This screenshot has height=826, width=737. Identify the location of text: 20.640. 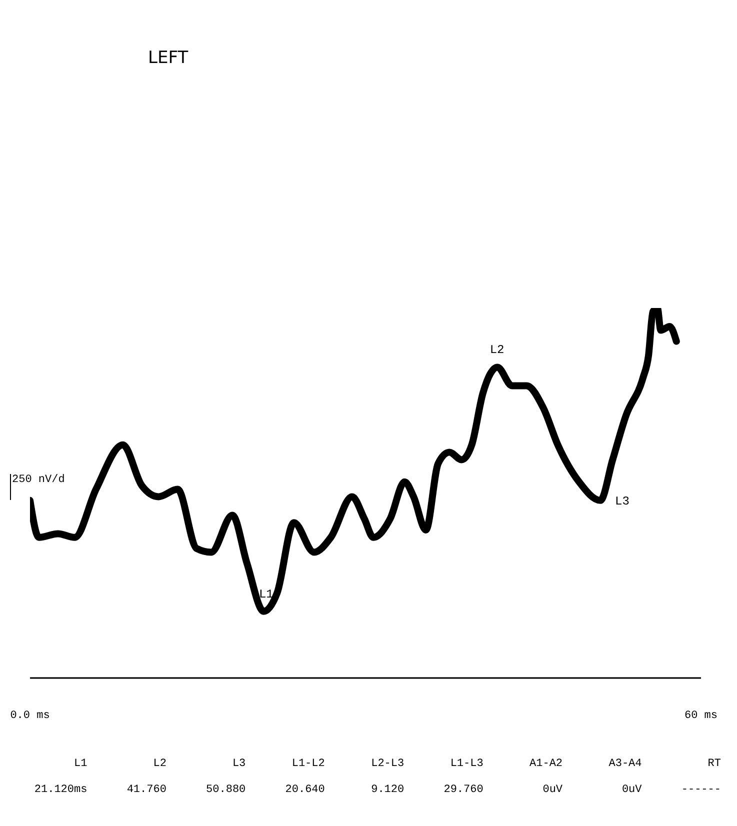
(304, 790).